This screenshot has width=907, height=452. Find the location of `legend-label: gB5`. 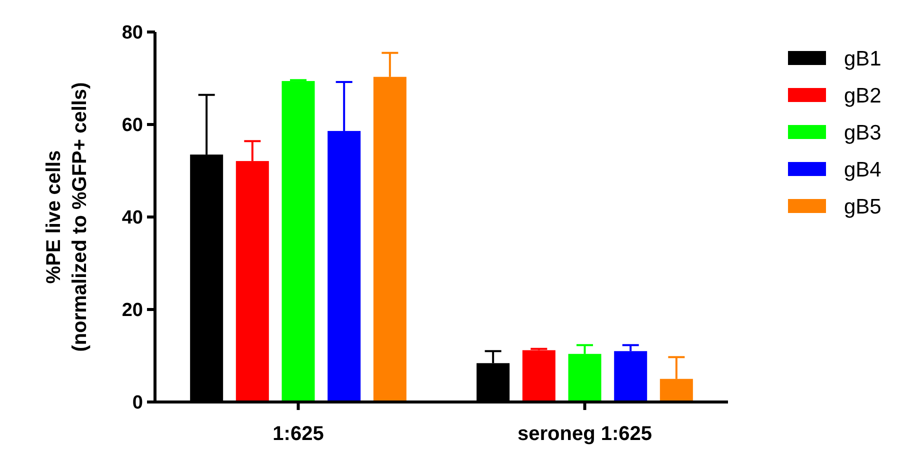

legend-label: gB5 is located at coordinates (863, 206).